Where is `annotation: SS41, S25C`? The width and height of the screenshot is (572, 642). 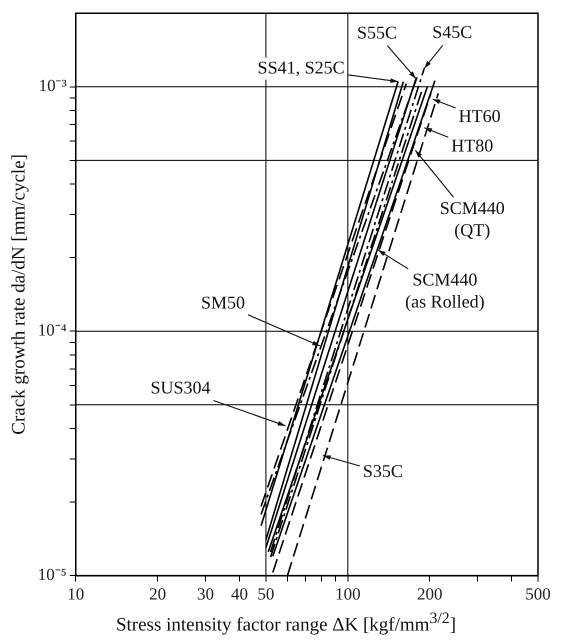
annotation: SS41, S25C is located at coordinates (301, 67).